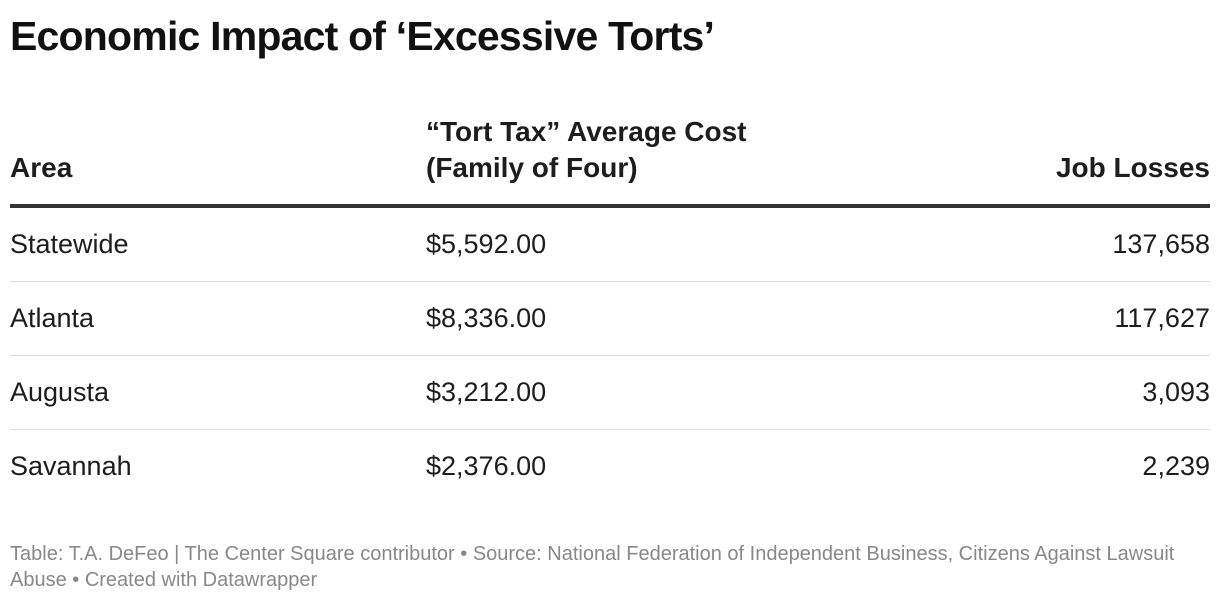  Describe the element at coordinates (1161, 244) in the screenshot. I see `cell-job-losses: 137,658` at that location.